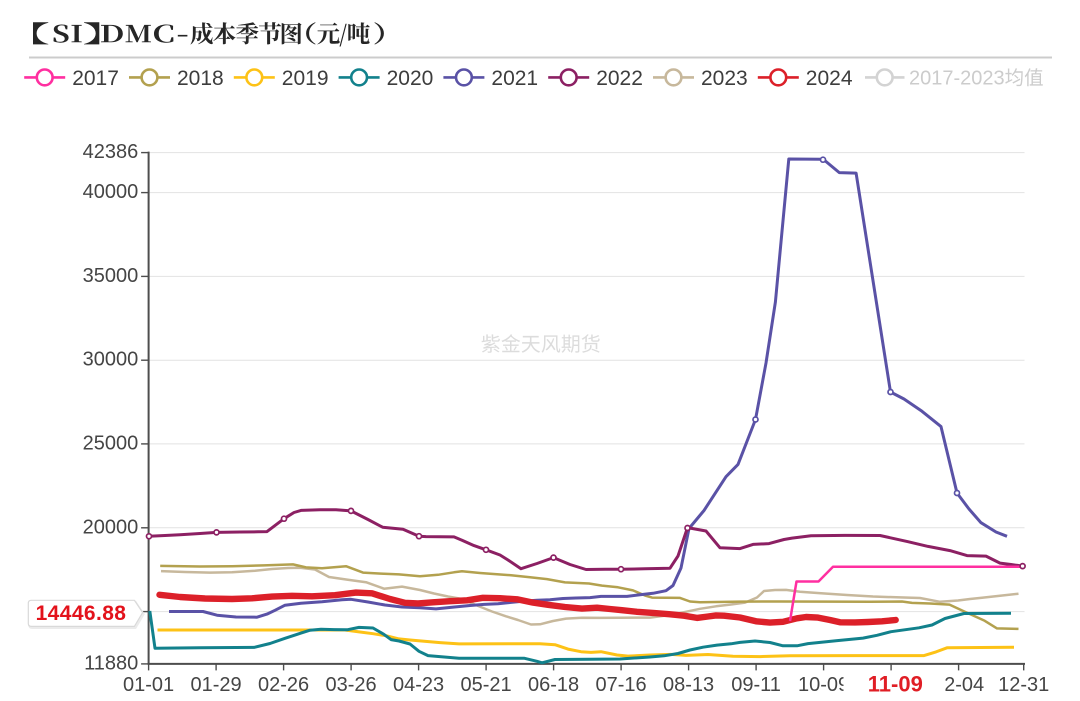  What do you see at coordinates (756, 685) in the screenshot?
I see `svg-text: 09-11` at bounding box center [756, 685].